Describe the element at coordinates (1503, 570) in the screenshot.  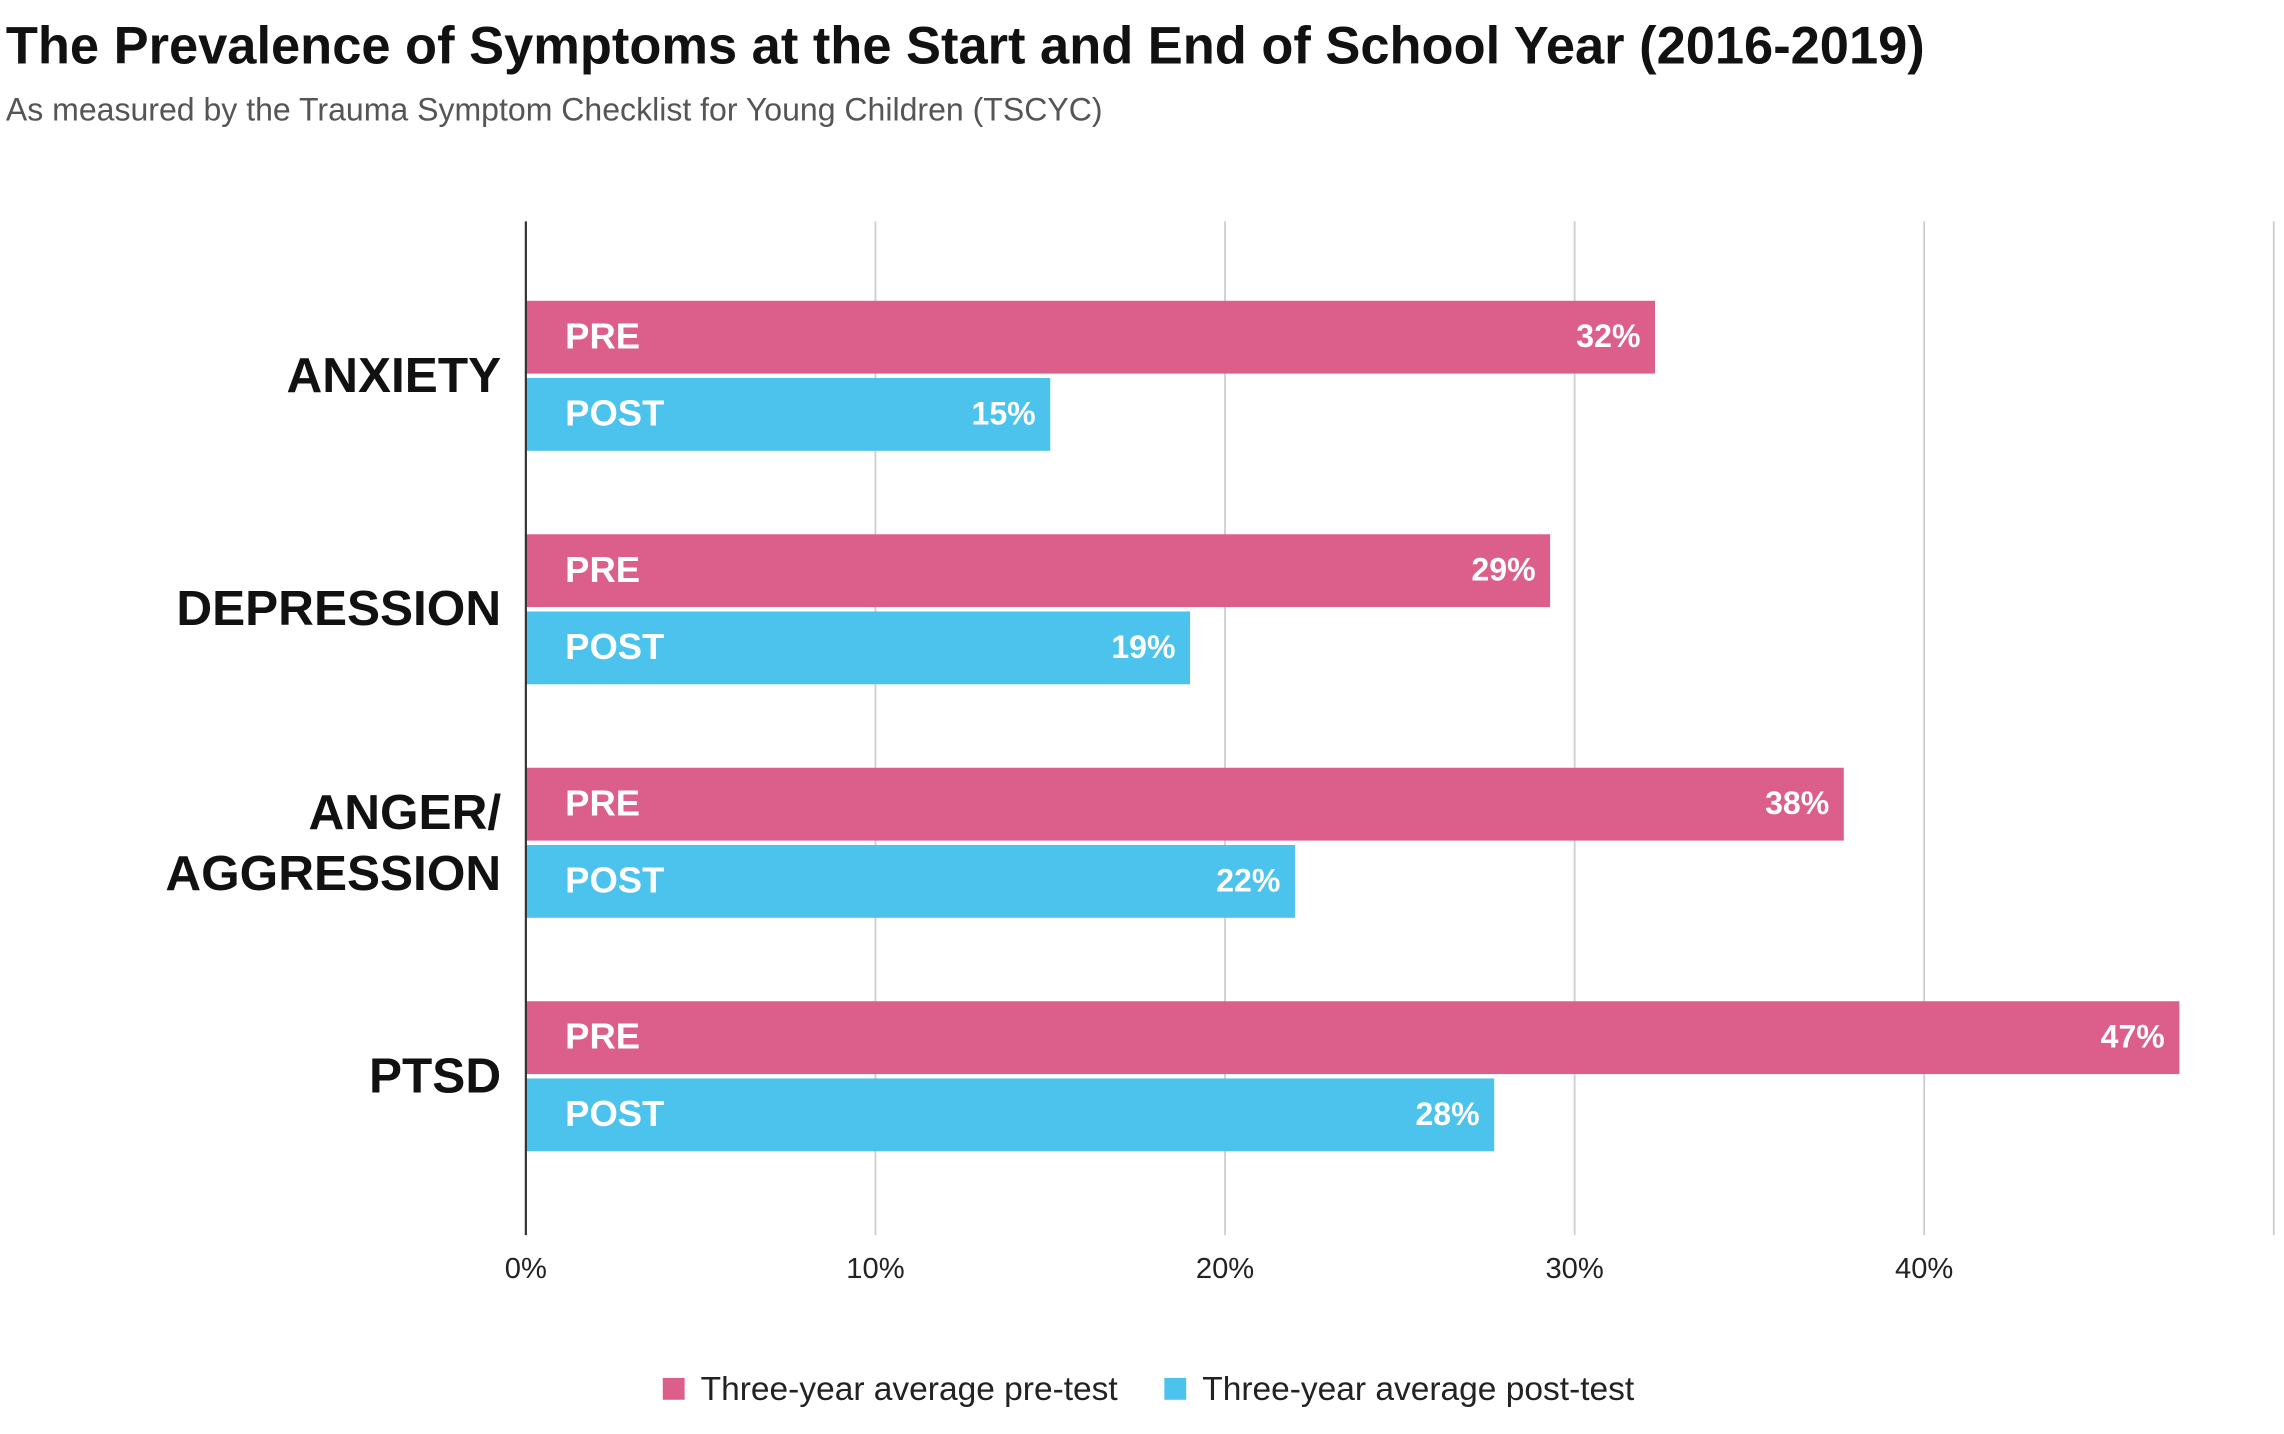
I see `value-label: 29%` at that location.